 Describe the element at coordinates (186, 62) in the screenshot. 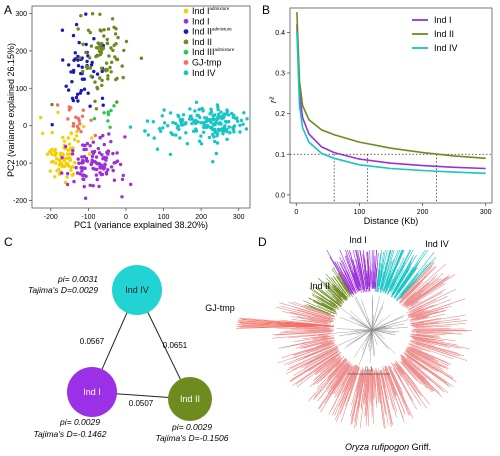

I see `pca-legend-marker` at that location.